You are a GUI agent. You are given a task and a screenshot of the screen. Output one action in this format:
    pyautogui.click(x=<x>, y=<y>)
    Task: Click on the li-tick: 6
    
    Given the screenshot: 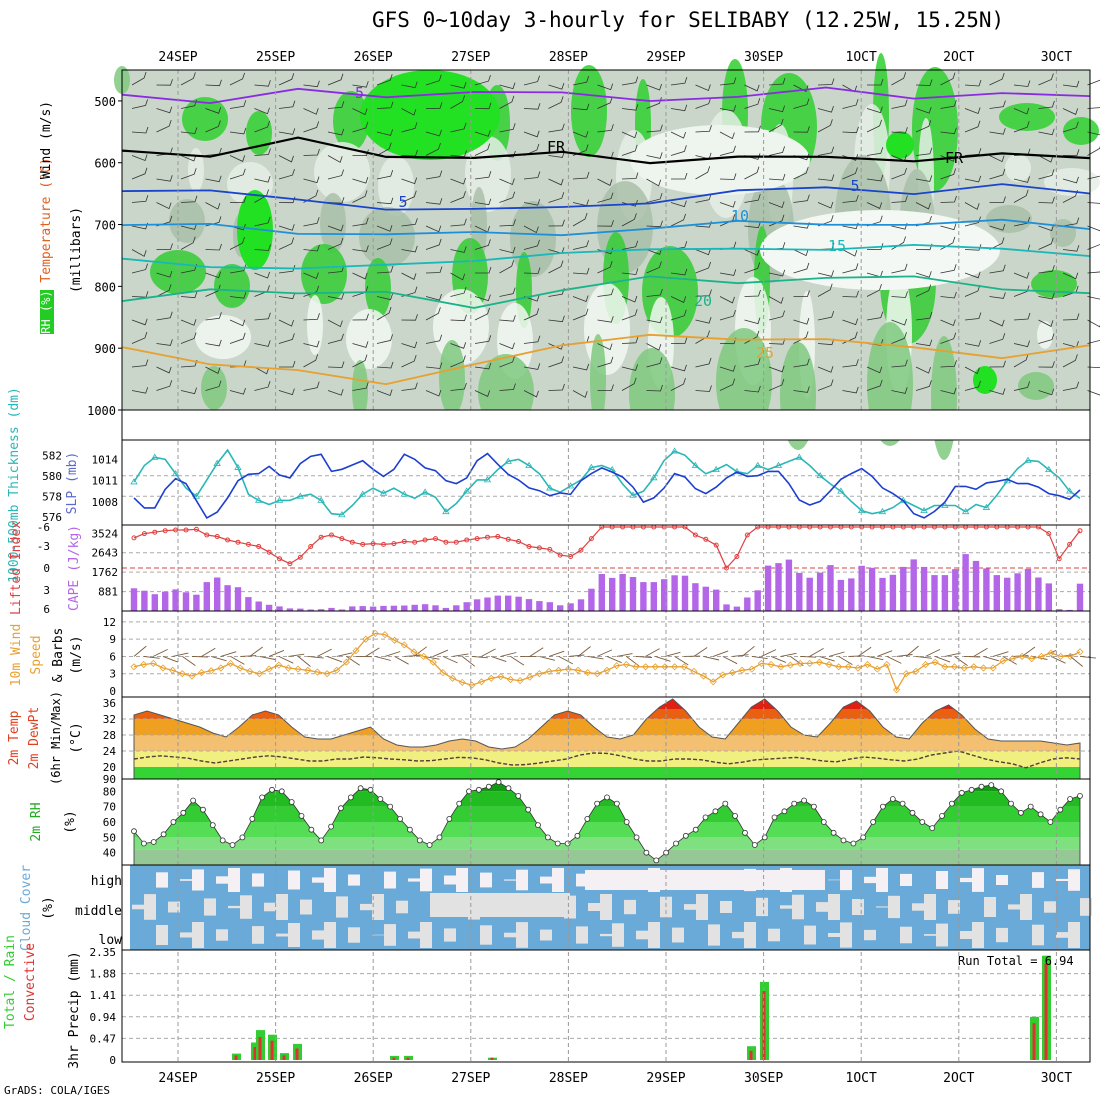 What is the action you would take?
    pyautogui.click(x=46, y=609)
    